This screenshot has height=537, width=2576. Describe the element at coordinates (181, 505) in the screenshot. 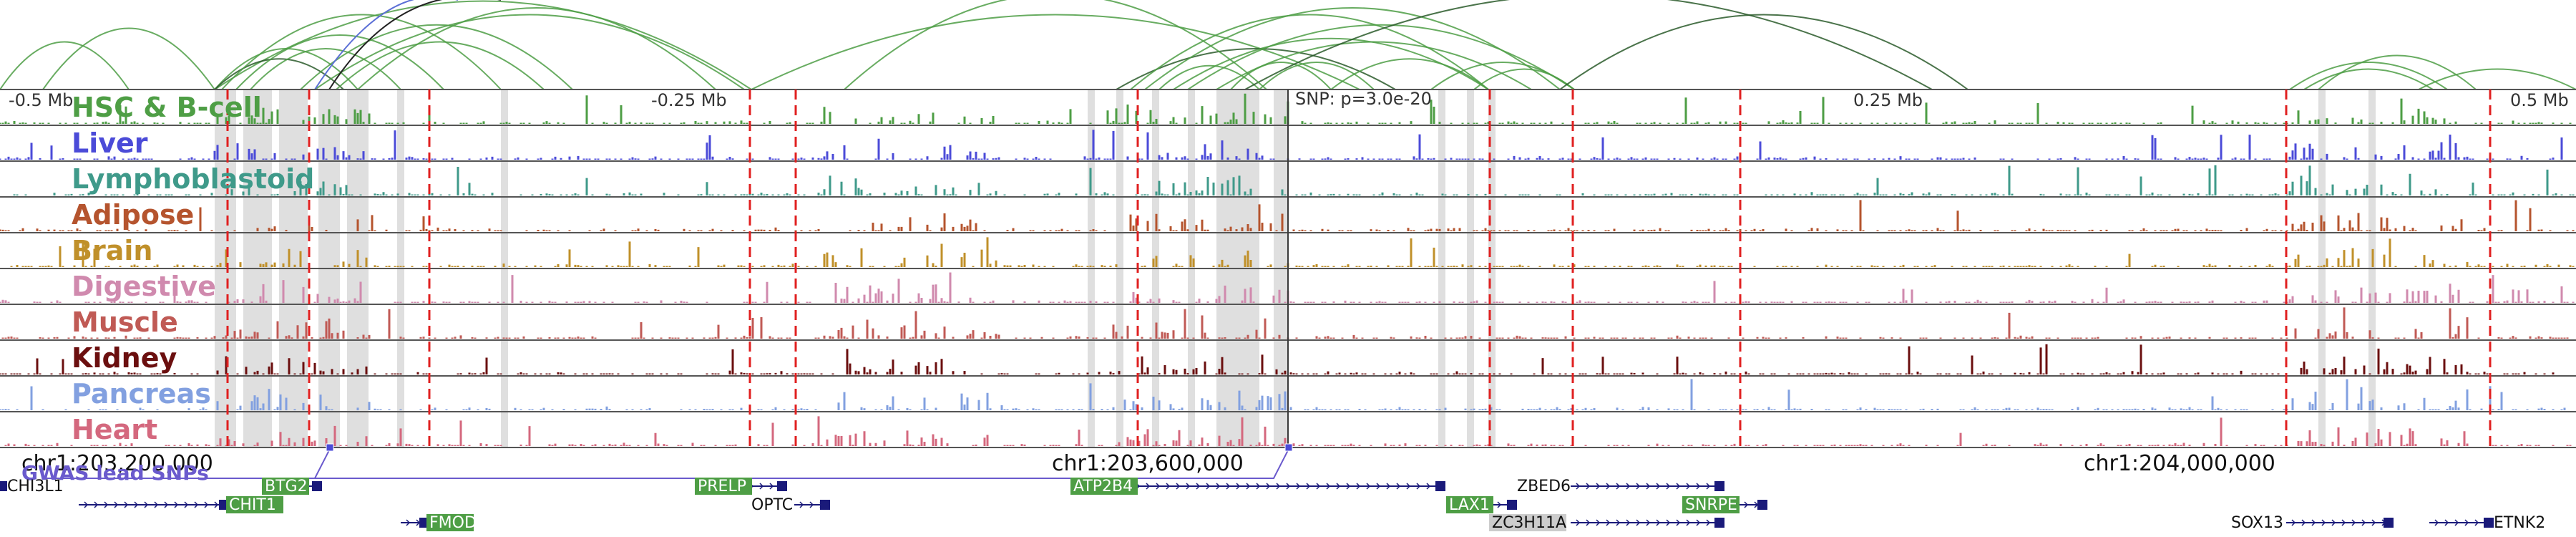

I see `gene-chit1: CHIT1` at that location.